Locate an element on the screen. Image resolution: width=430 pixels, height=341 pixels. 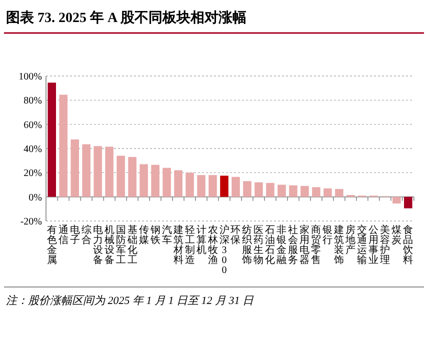
y-tick-label: 20% is located at coordinates (33, 174).